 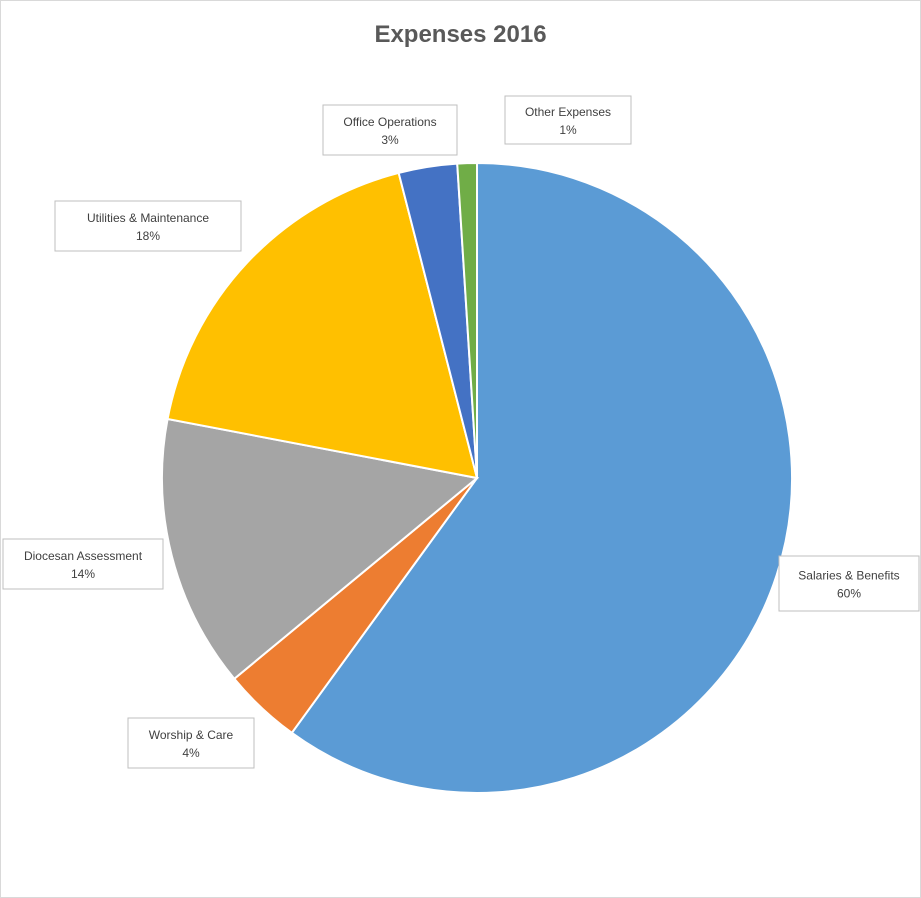 I want to click on data-label-utilities-and-maintenance: Utilities & Maintenance 18%, so click(x=148, y=226).